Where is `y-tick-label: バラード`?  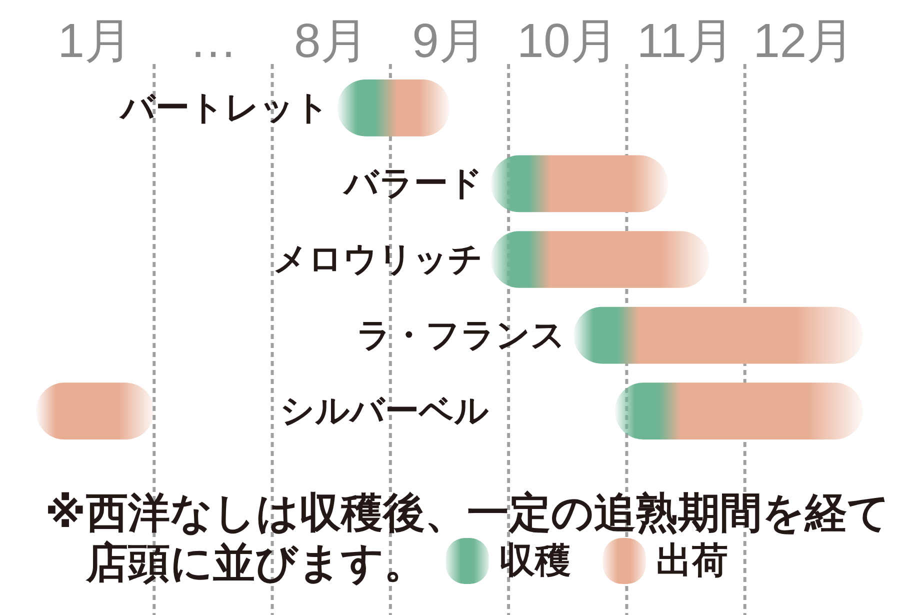 y-tick-label: バラード is located at coordinates (412, 184).